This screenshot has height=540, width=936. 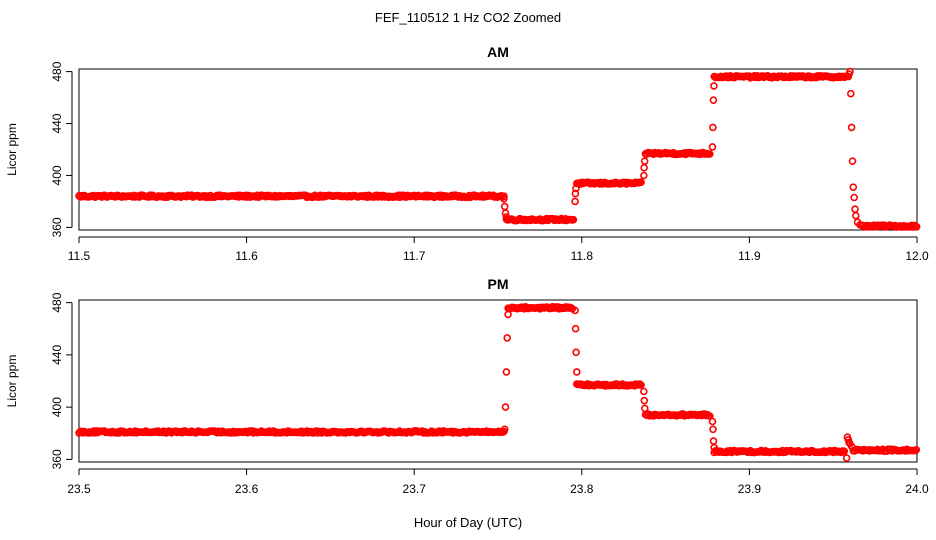 What do you see at coordinates (246, 256) in the screenshot?
I see `x-tick-label: 11.6` at bounding box center [246, 256].